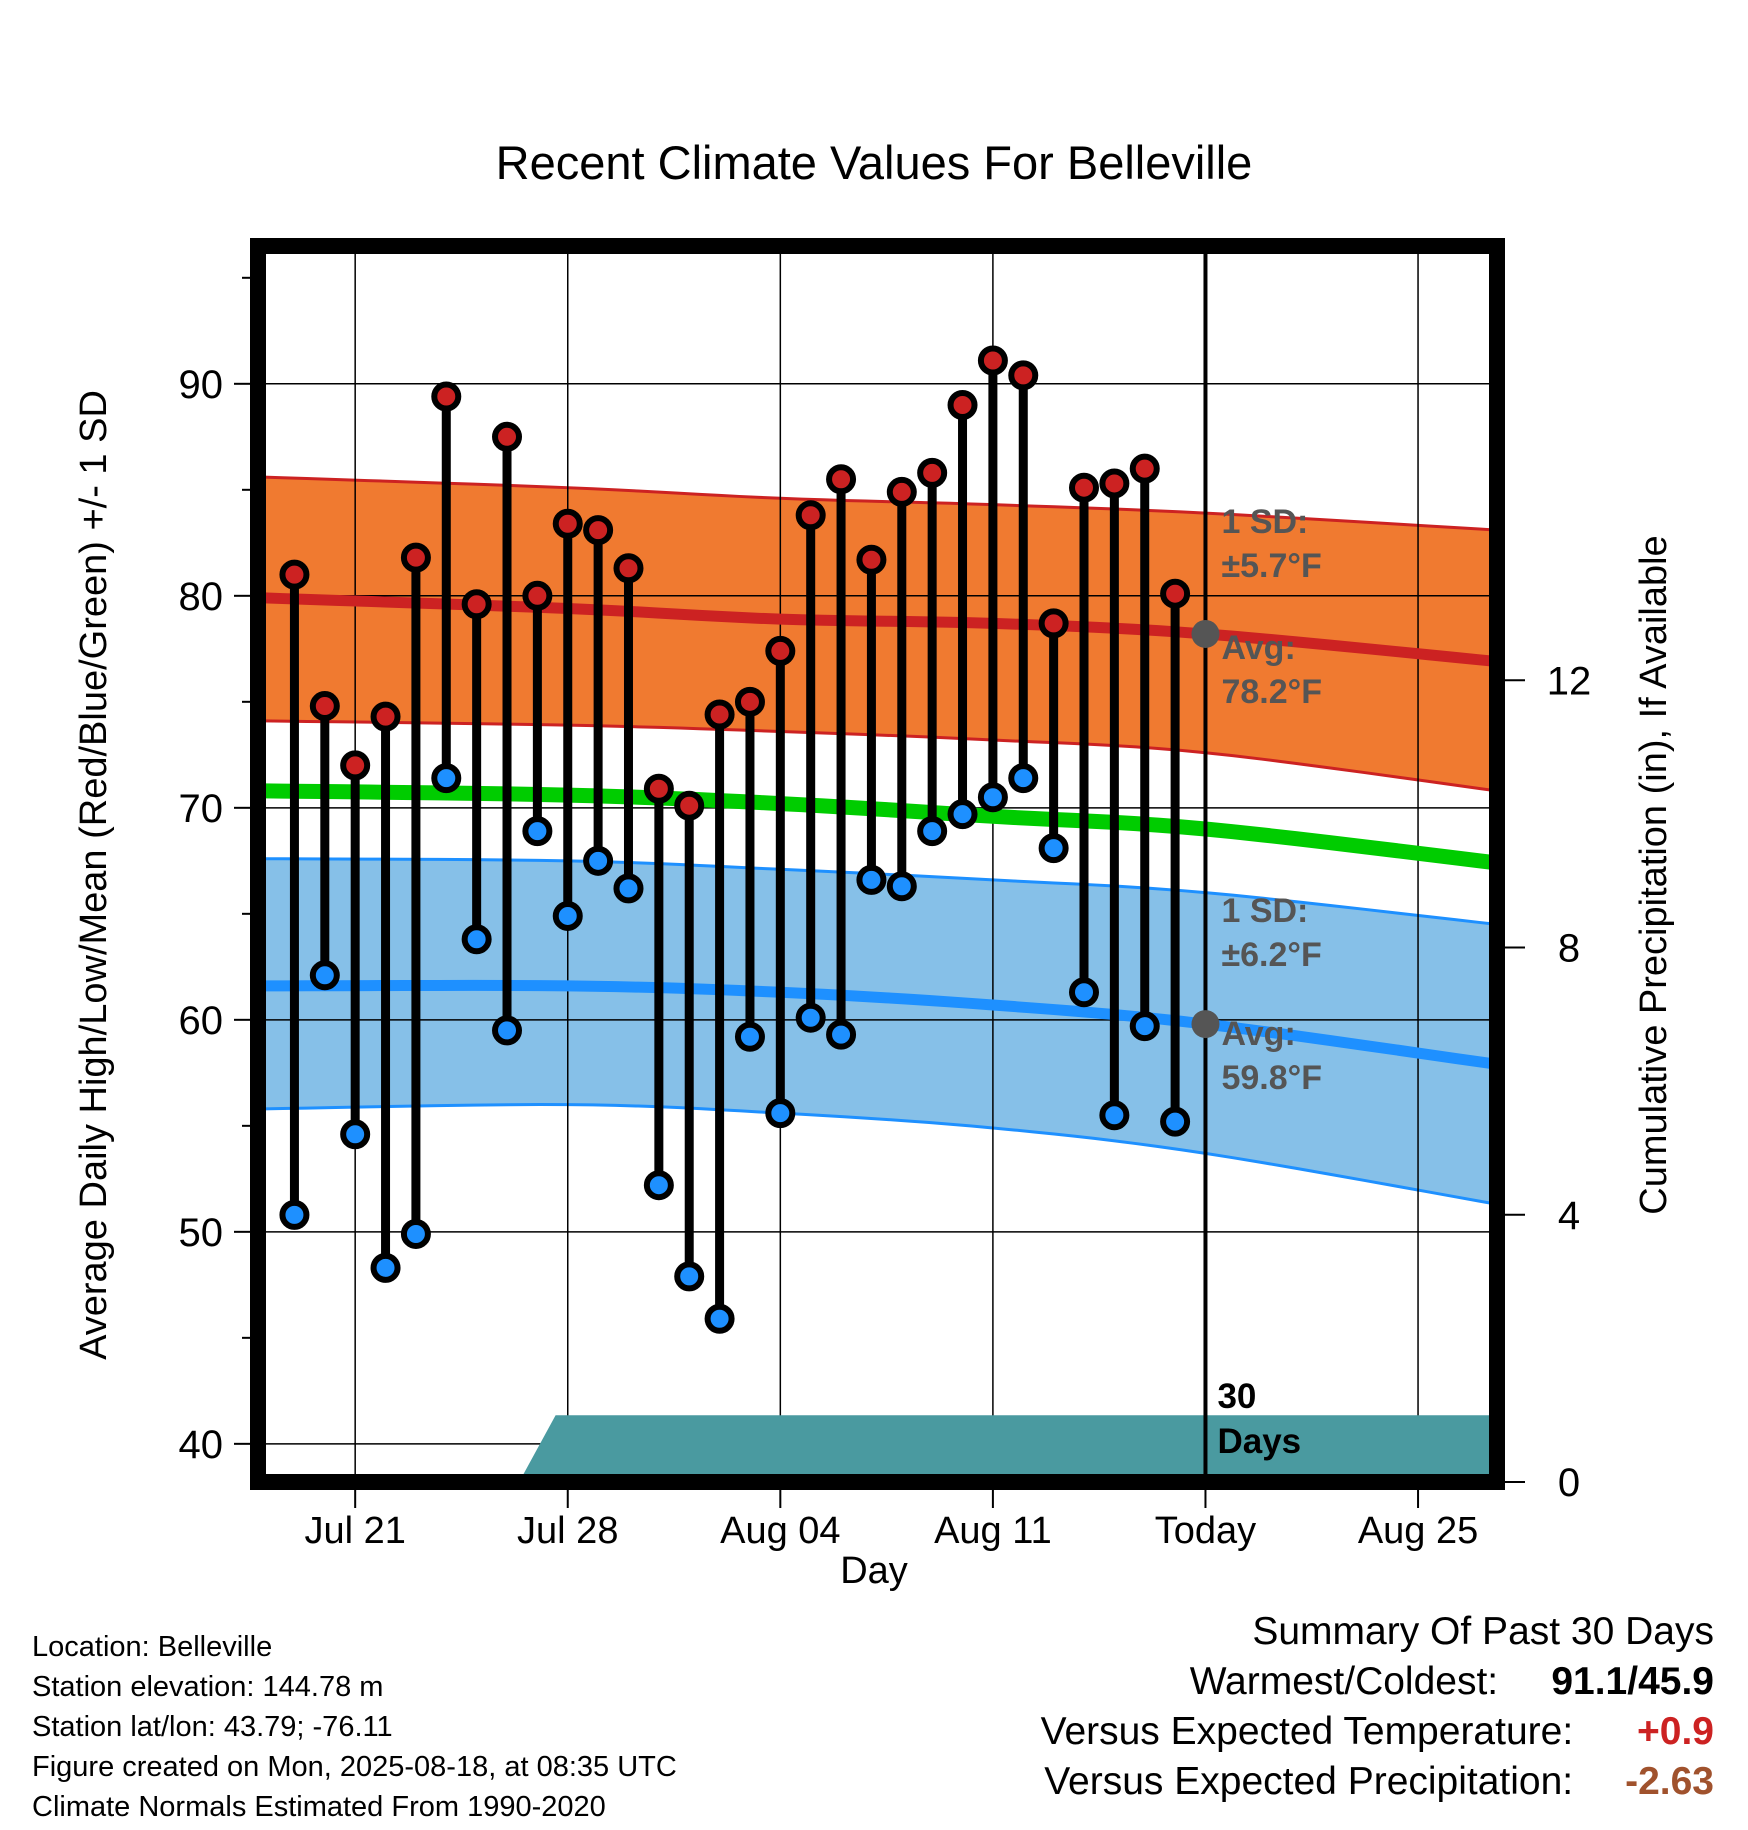 The width and height of the screenshot is (1748, 1830). I want to click on x-tick-label: Aug 11, so click(993, 1531).